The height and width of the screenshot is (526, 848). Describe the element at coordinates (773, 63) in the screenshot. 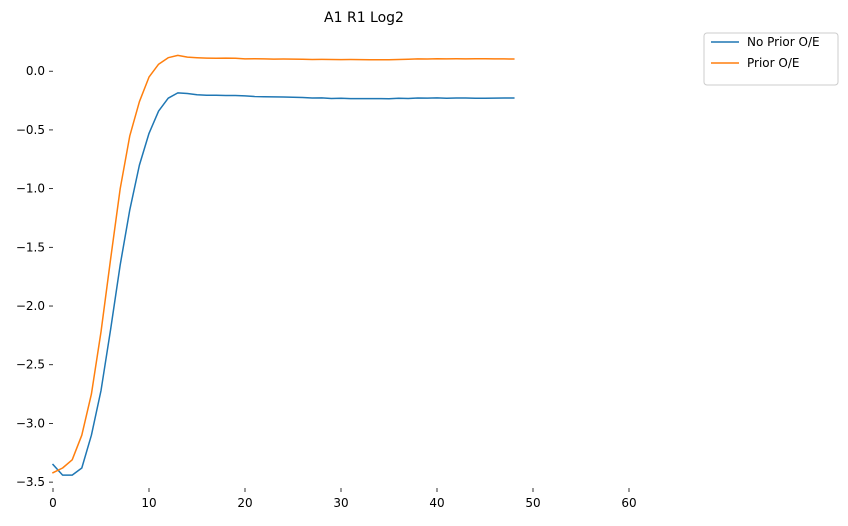

I see `legend-label: Prior O/E` at that location.